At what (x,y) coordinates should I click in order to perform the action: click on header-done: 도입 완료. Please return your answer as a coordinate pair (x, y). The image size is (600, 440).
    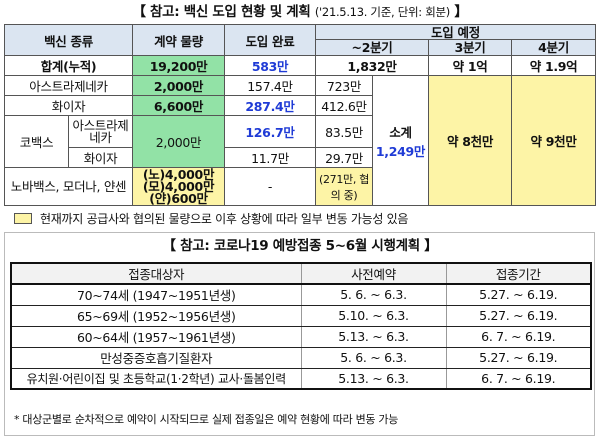
    Looking at the image, I should click on (270, 40).